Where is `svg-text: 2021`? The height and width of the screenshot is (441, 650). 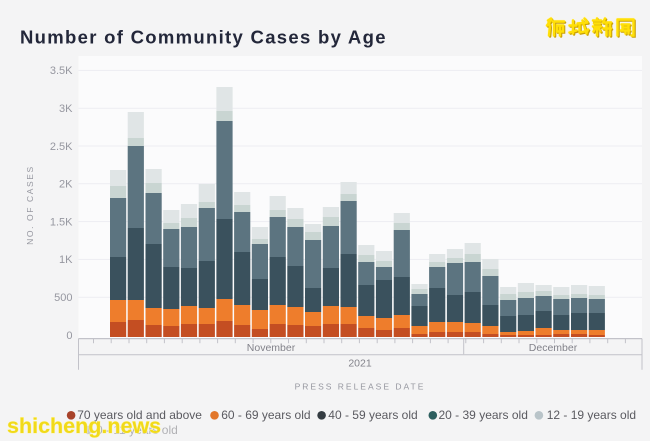 svg-text: 2021 is located at coordinates (360, 364).